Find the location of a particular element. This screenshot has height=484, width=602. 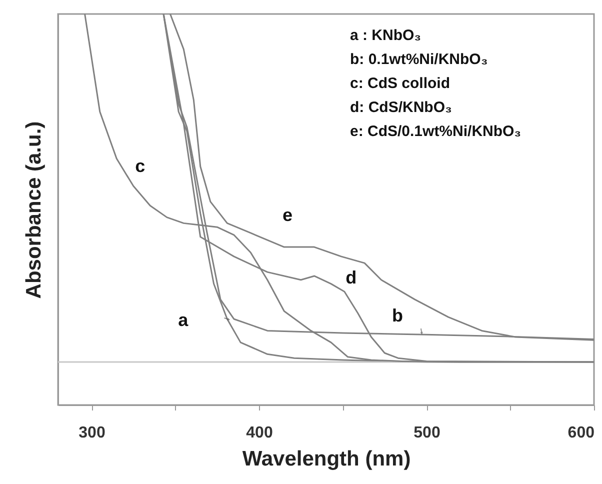

annotation: c: CdS colloid is located at coordinates (400, 83).